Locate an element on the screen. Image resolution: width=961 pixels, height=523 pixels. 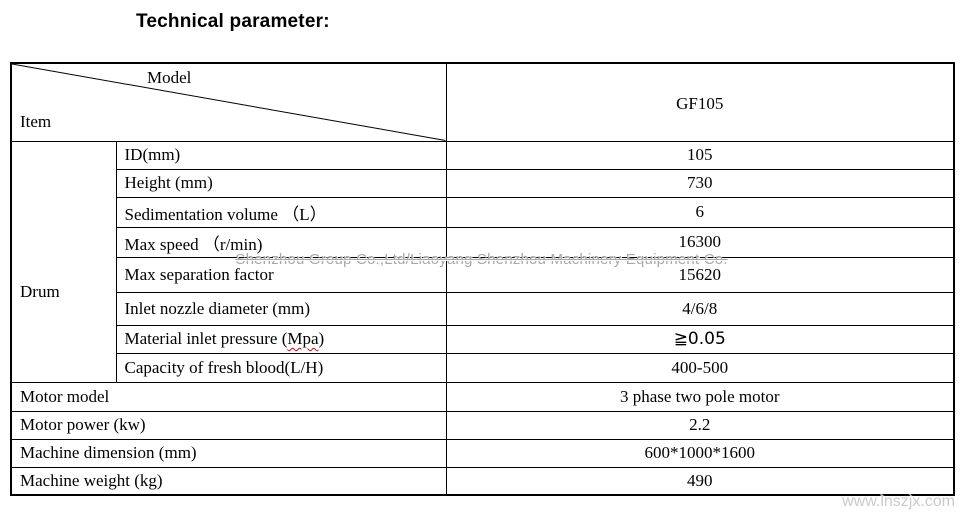
page-title: Technical parameter: is located at coordinates (233, 21).